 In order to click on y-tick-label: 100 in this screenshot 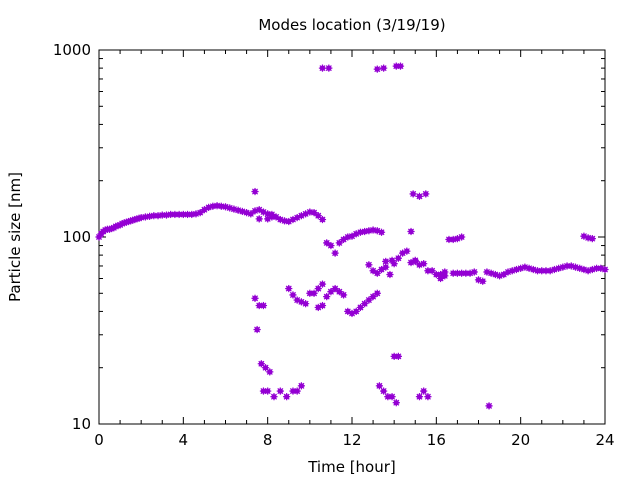, I will do `click(76, 237)`.